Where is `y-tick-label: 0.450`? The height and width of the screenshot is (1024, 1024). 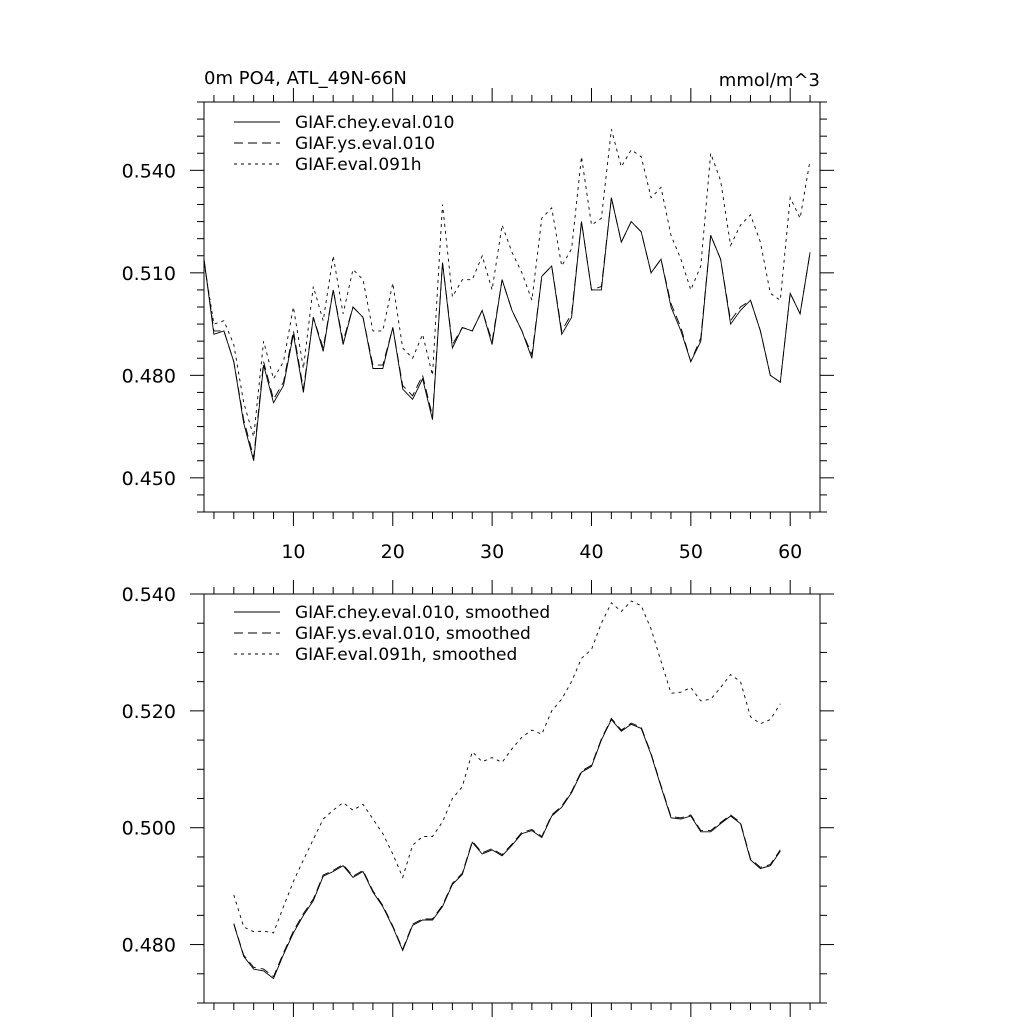 y-tick-label: 0.450 is located at coordinates (149, 479).